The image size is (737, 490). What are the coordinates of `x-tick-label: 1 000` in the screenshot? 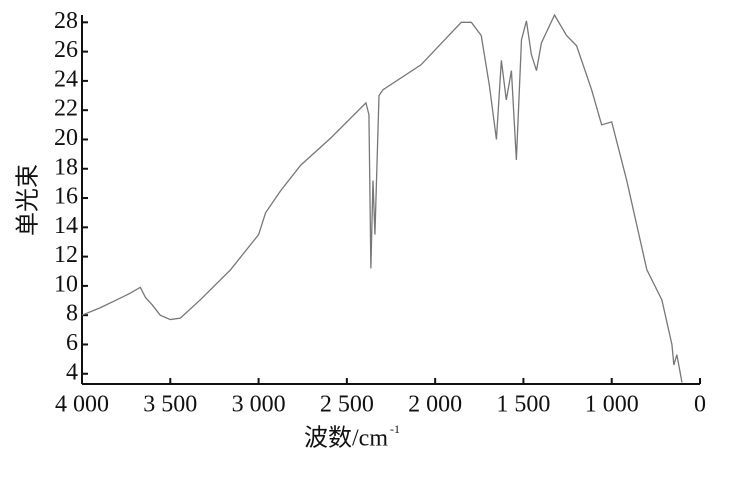 It's located at (612, 405).